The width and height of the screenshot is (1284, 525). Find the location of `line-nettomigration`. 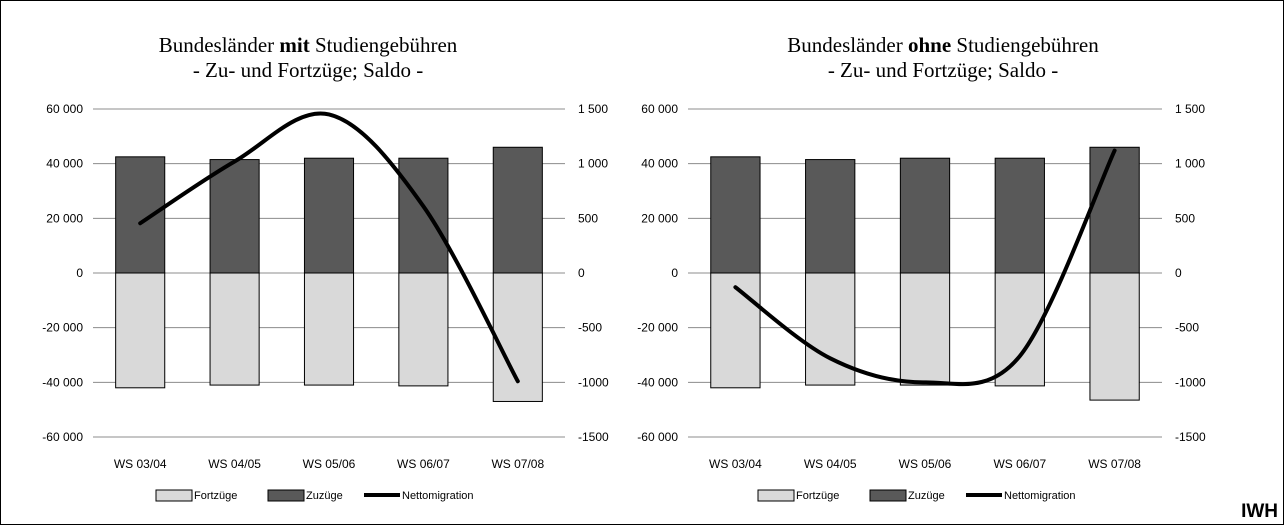

line-nettomigration is located at coordinates (925, 267).